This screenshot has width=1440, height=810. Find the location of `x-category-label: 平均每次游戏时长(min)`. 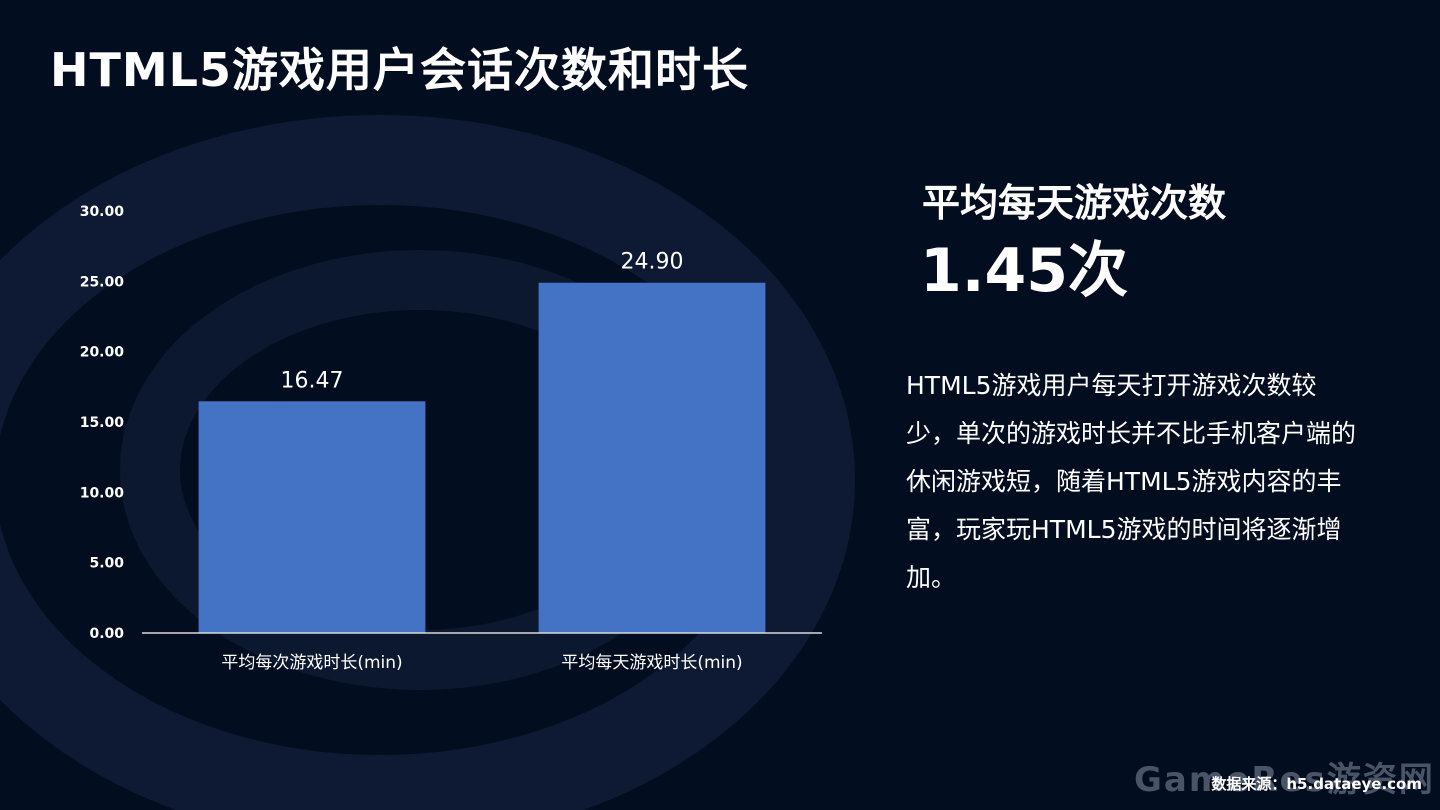

x-category-label: 平均每次游戏时长(min) is located at coordinates (311, 663).